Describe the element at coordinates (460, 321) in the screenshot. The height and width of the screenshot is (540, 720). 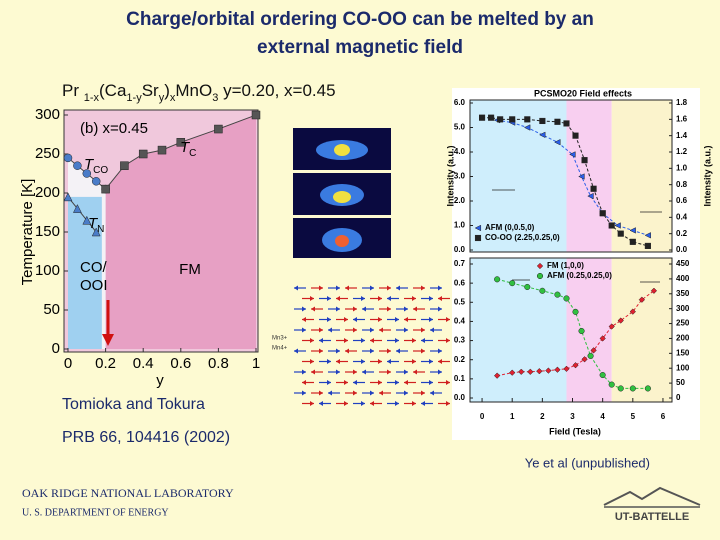
I see `y-tick-label: 0.4` at that location.